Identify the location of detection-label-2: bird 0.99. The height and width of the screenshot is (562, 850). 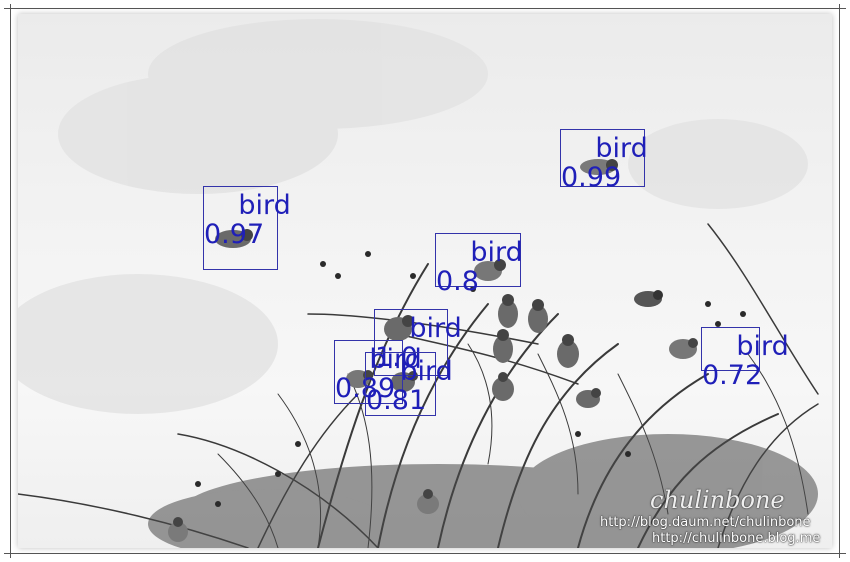
(604, 163).